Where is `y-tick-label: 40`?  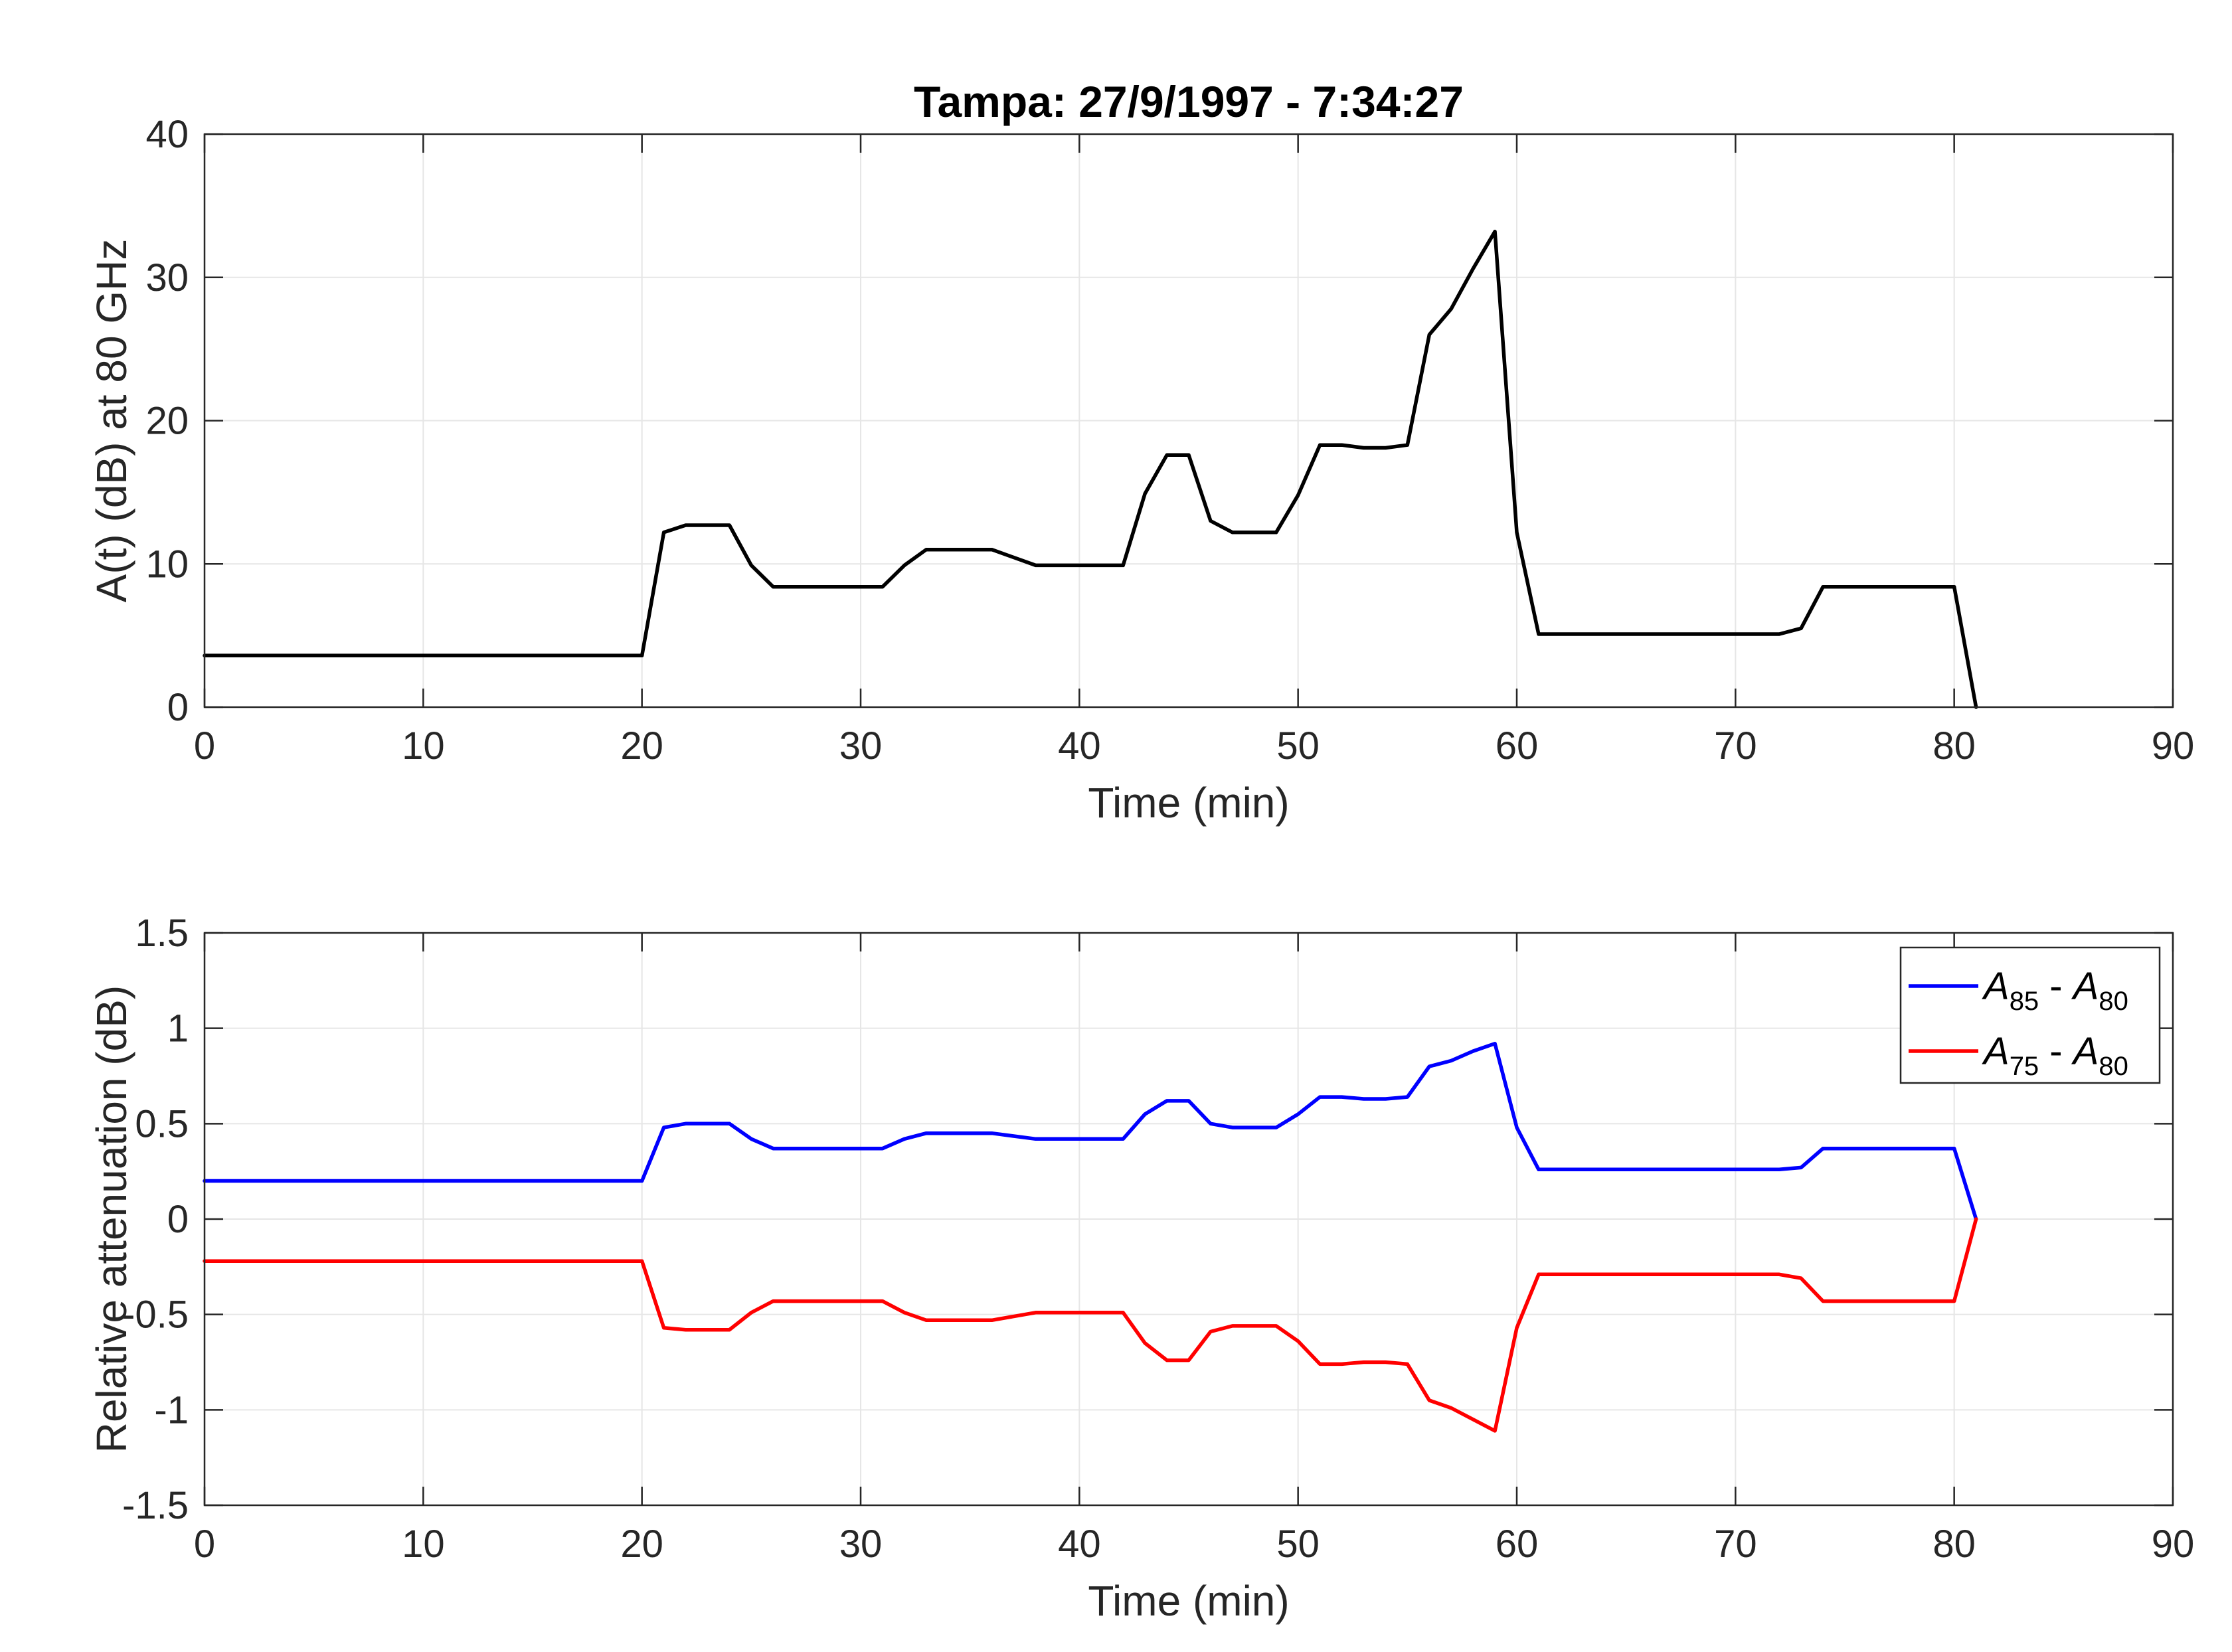 y-tick-label: 40 is located at coordinates (167, 134).